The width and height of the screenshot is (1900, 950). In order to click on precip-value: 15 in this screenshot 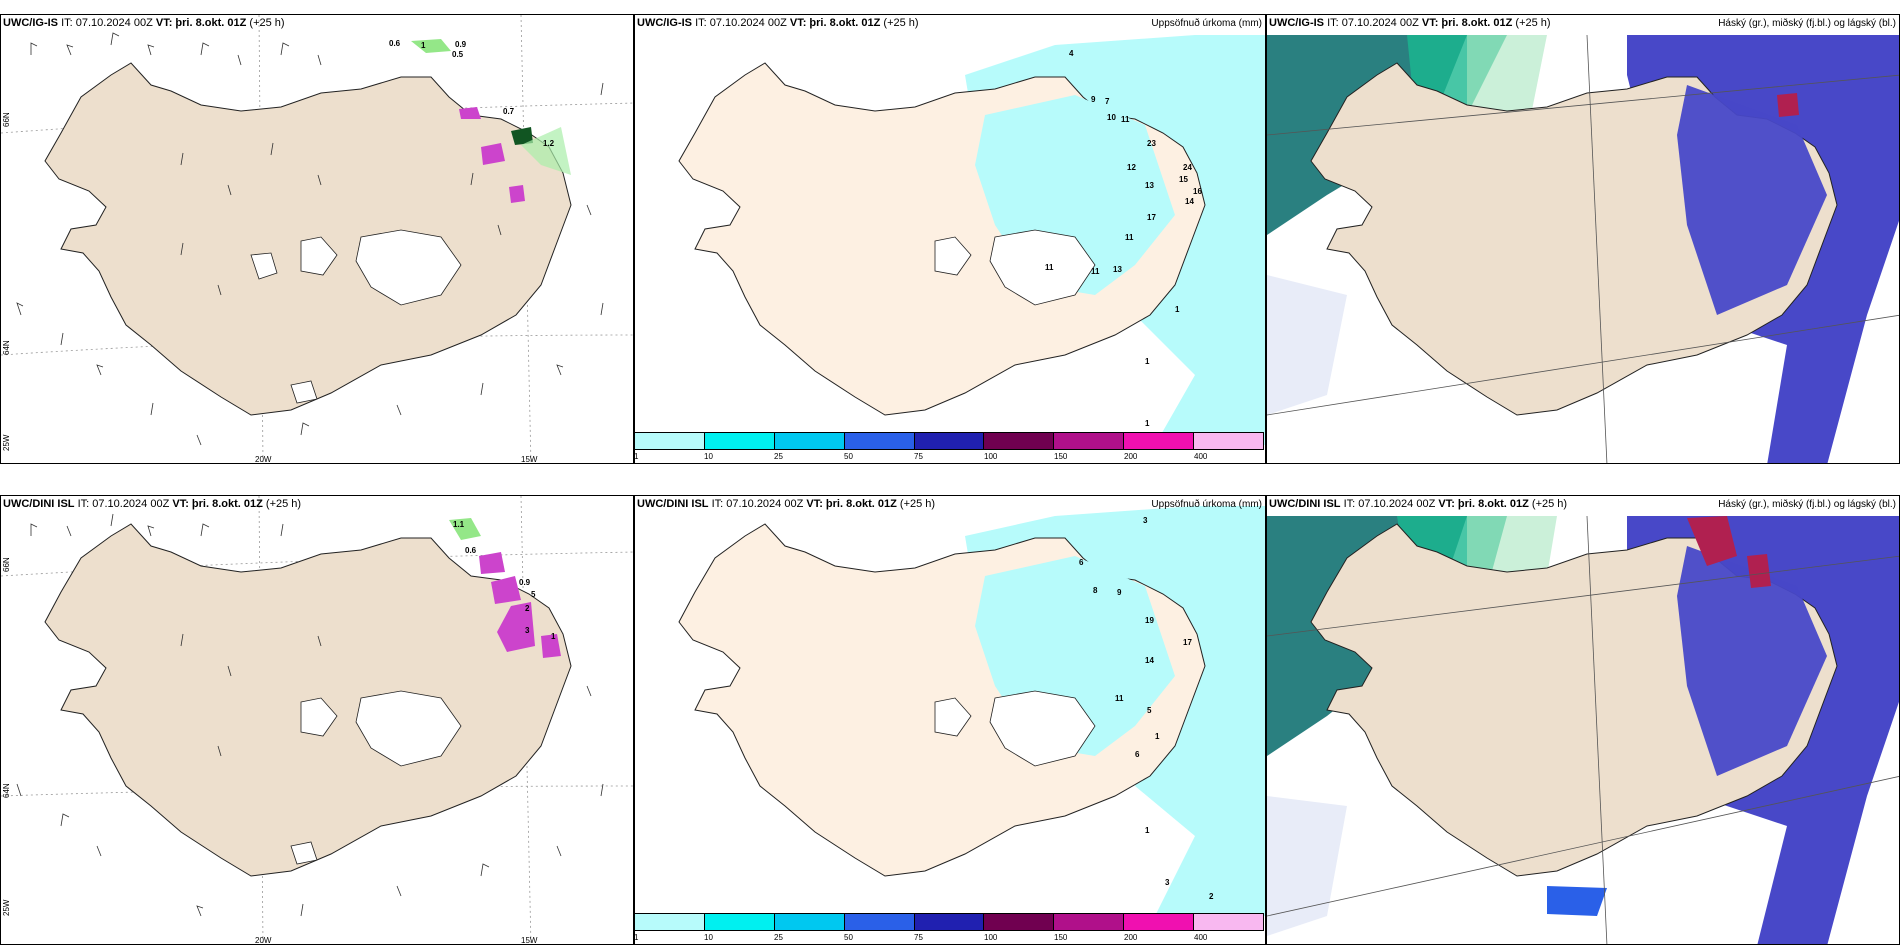, I will do `click(1183, 179)`.